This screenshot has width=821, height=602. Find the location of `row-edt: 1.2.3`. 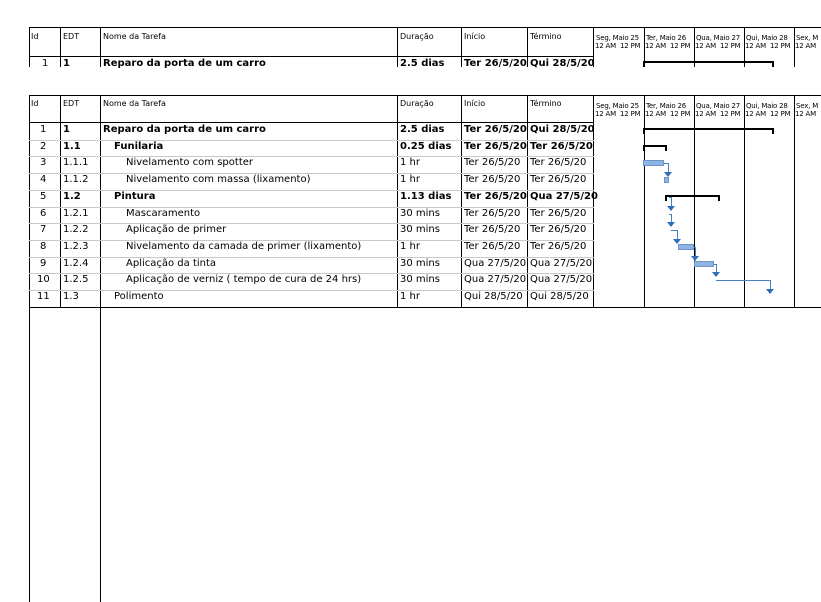

row-edt: 1.2.3 is located at coordinates (76, 246).